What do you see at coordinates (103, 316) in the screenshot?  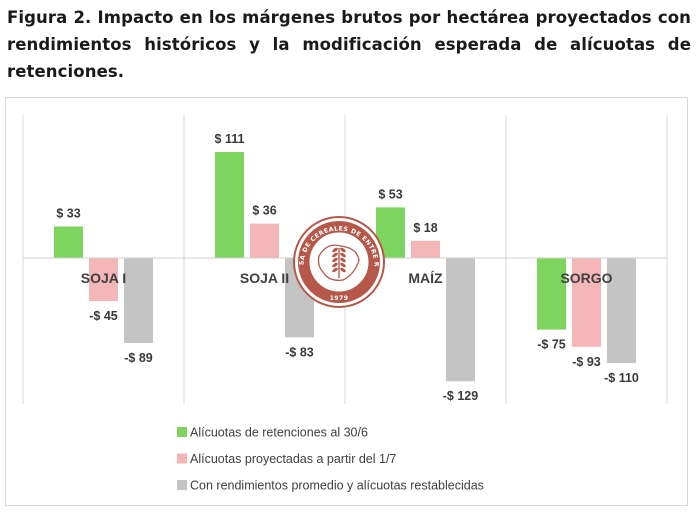 I see `data-label: -$ 45` at bounding box center [103, 316].